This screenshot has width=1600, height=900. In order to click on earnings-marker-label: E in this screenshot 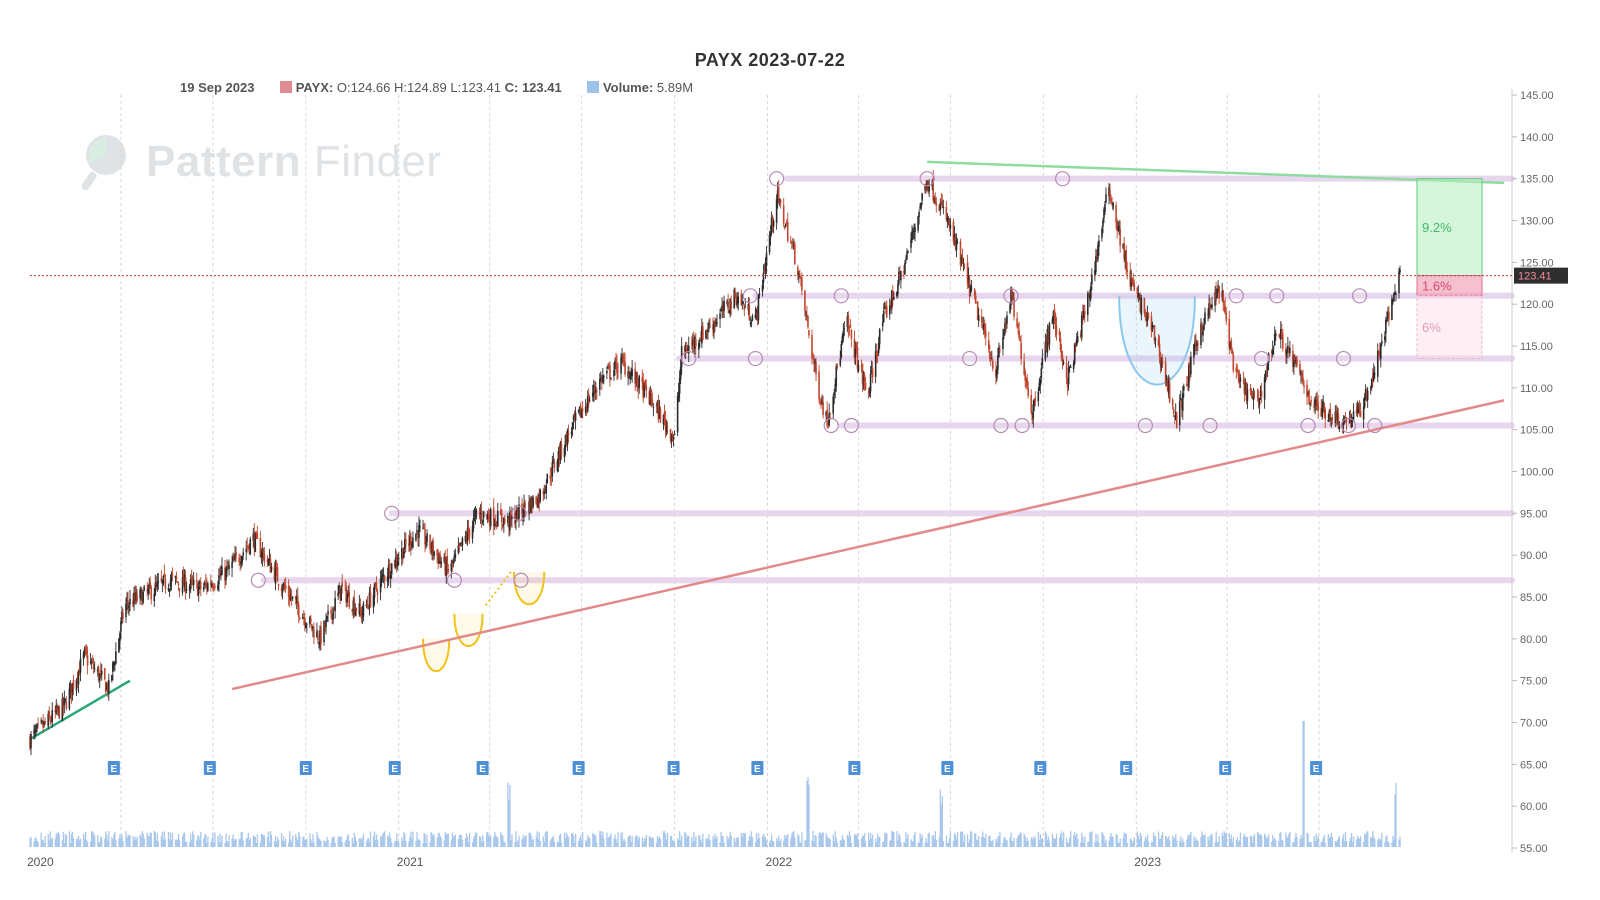, I will do `click(947, 769)`.